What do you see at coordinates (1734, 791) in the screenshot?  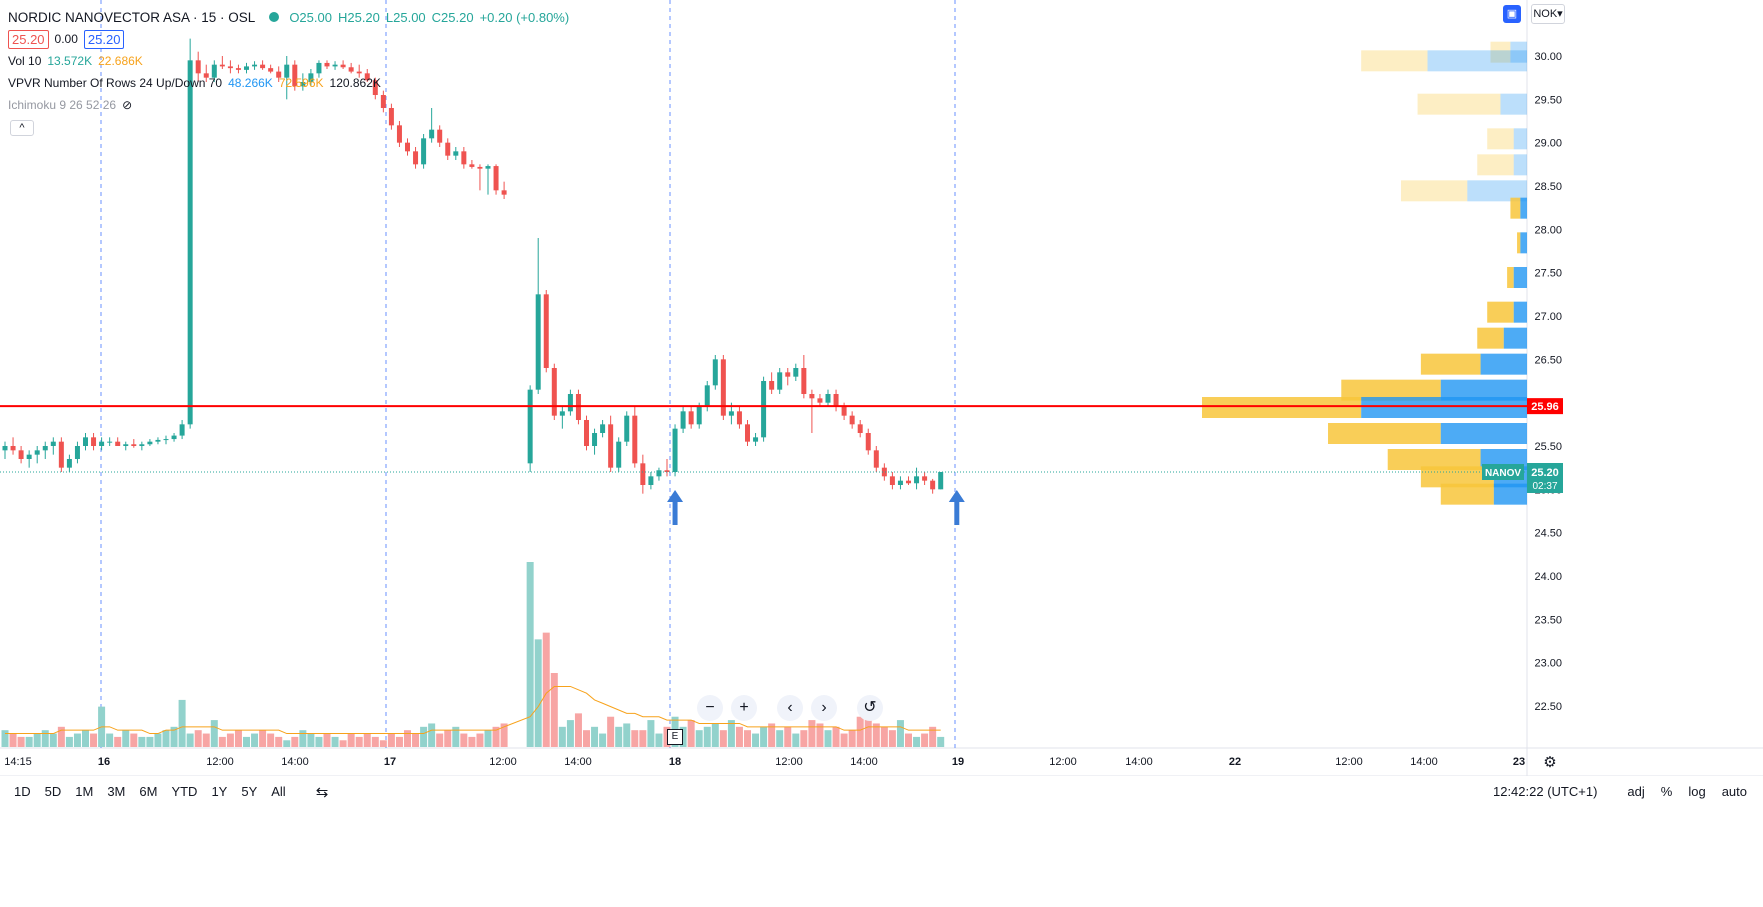 I see `auto-toggle: auto` at bounding box center [1734, 791].